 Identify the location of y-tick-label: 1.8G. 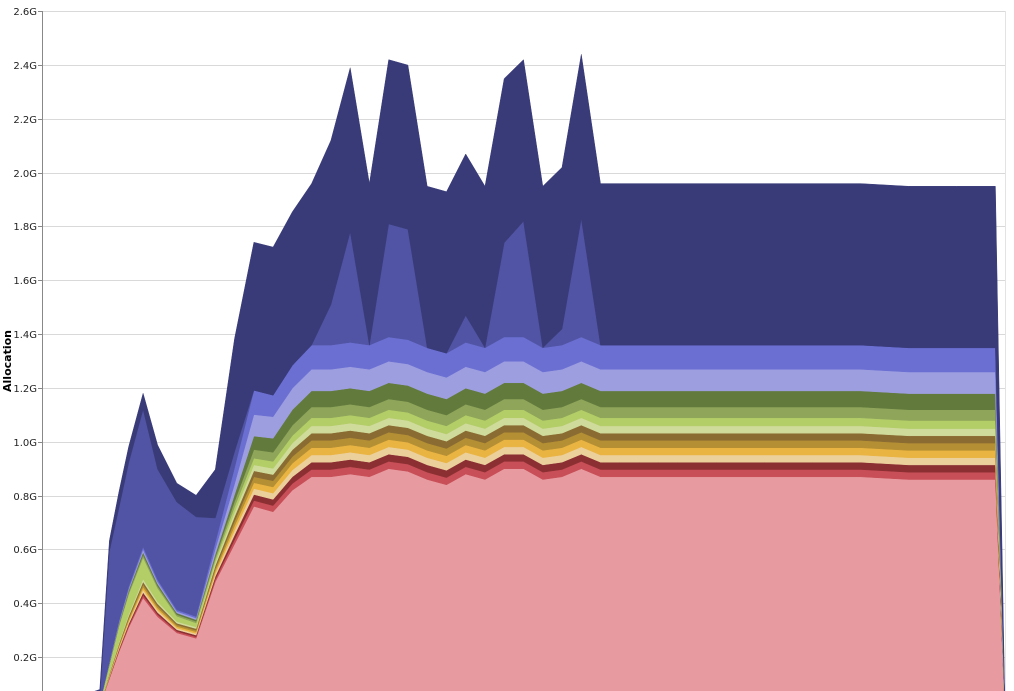
(25, 227).